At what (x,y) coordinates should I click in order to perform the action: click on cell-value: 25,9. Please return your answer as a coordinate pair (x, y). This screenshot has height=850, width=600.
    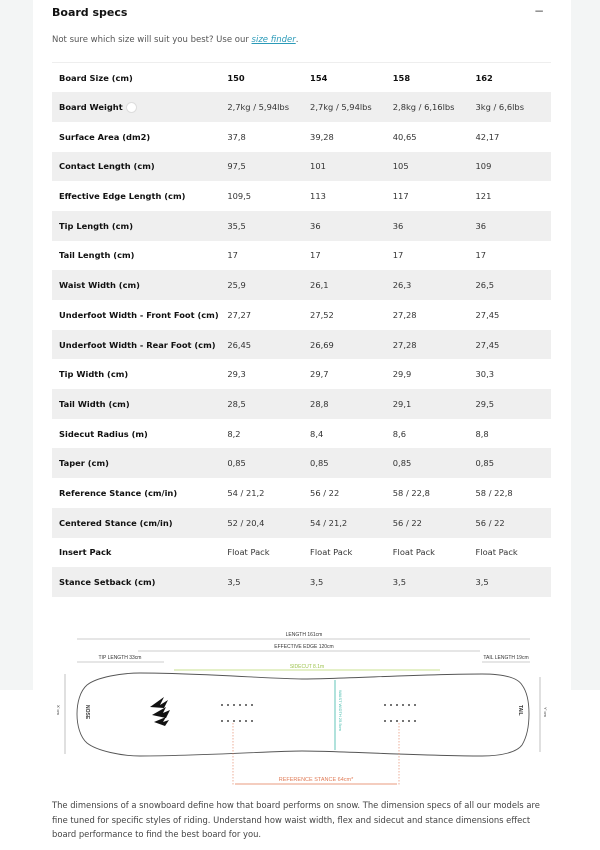
    Looking at the image, I should click on (262, 285).